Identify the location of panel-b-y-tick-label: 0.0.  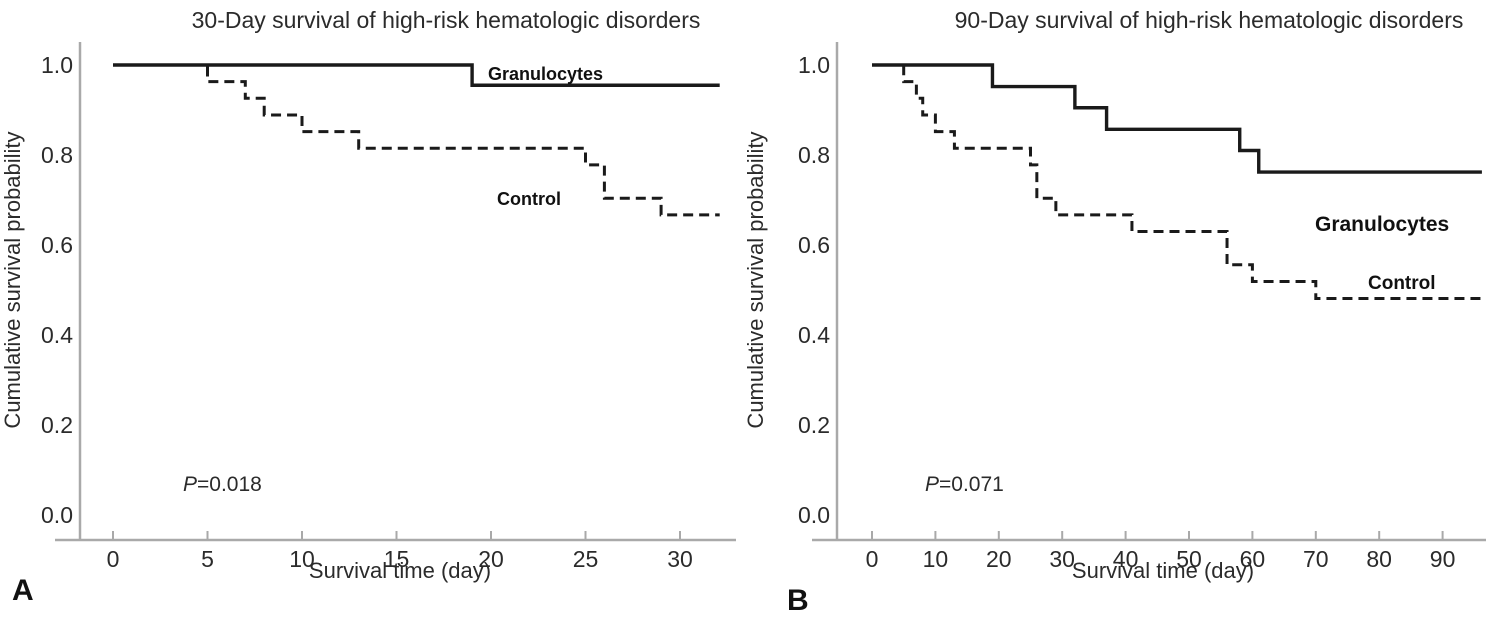
(814, 515).